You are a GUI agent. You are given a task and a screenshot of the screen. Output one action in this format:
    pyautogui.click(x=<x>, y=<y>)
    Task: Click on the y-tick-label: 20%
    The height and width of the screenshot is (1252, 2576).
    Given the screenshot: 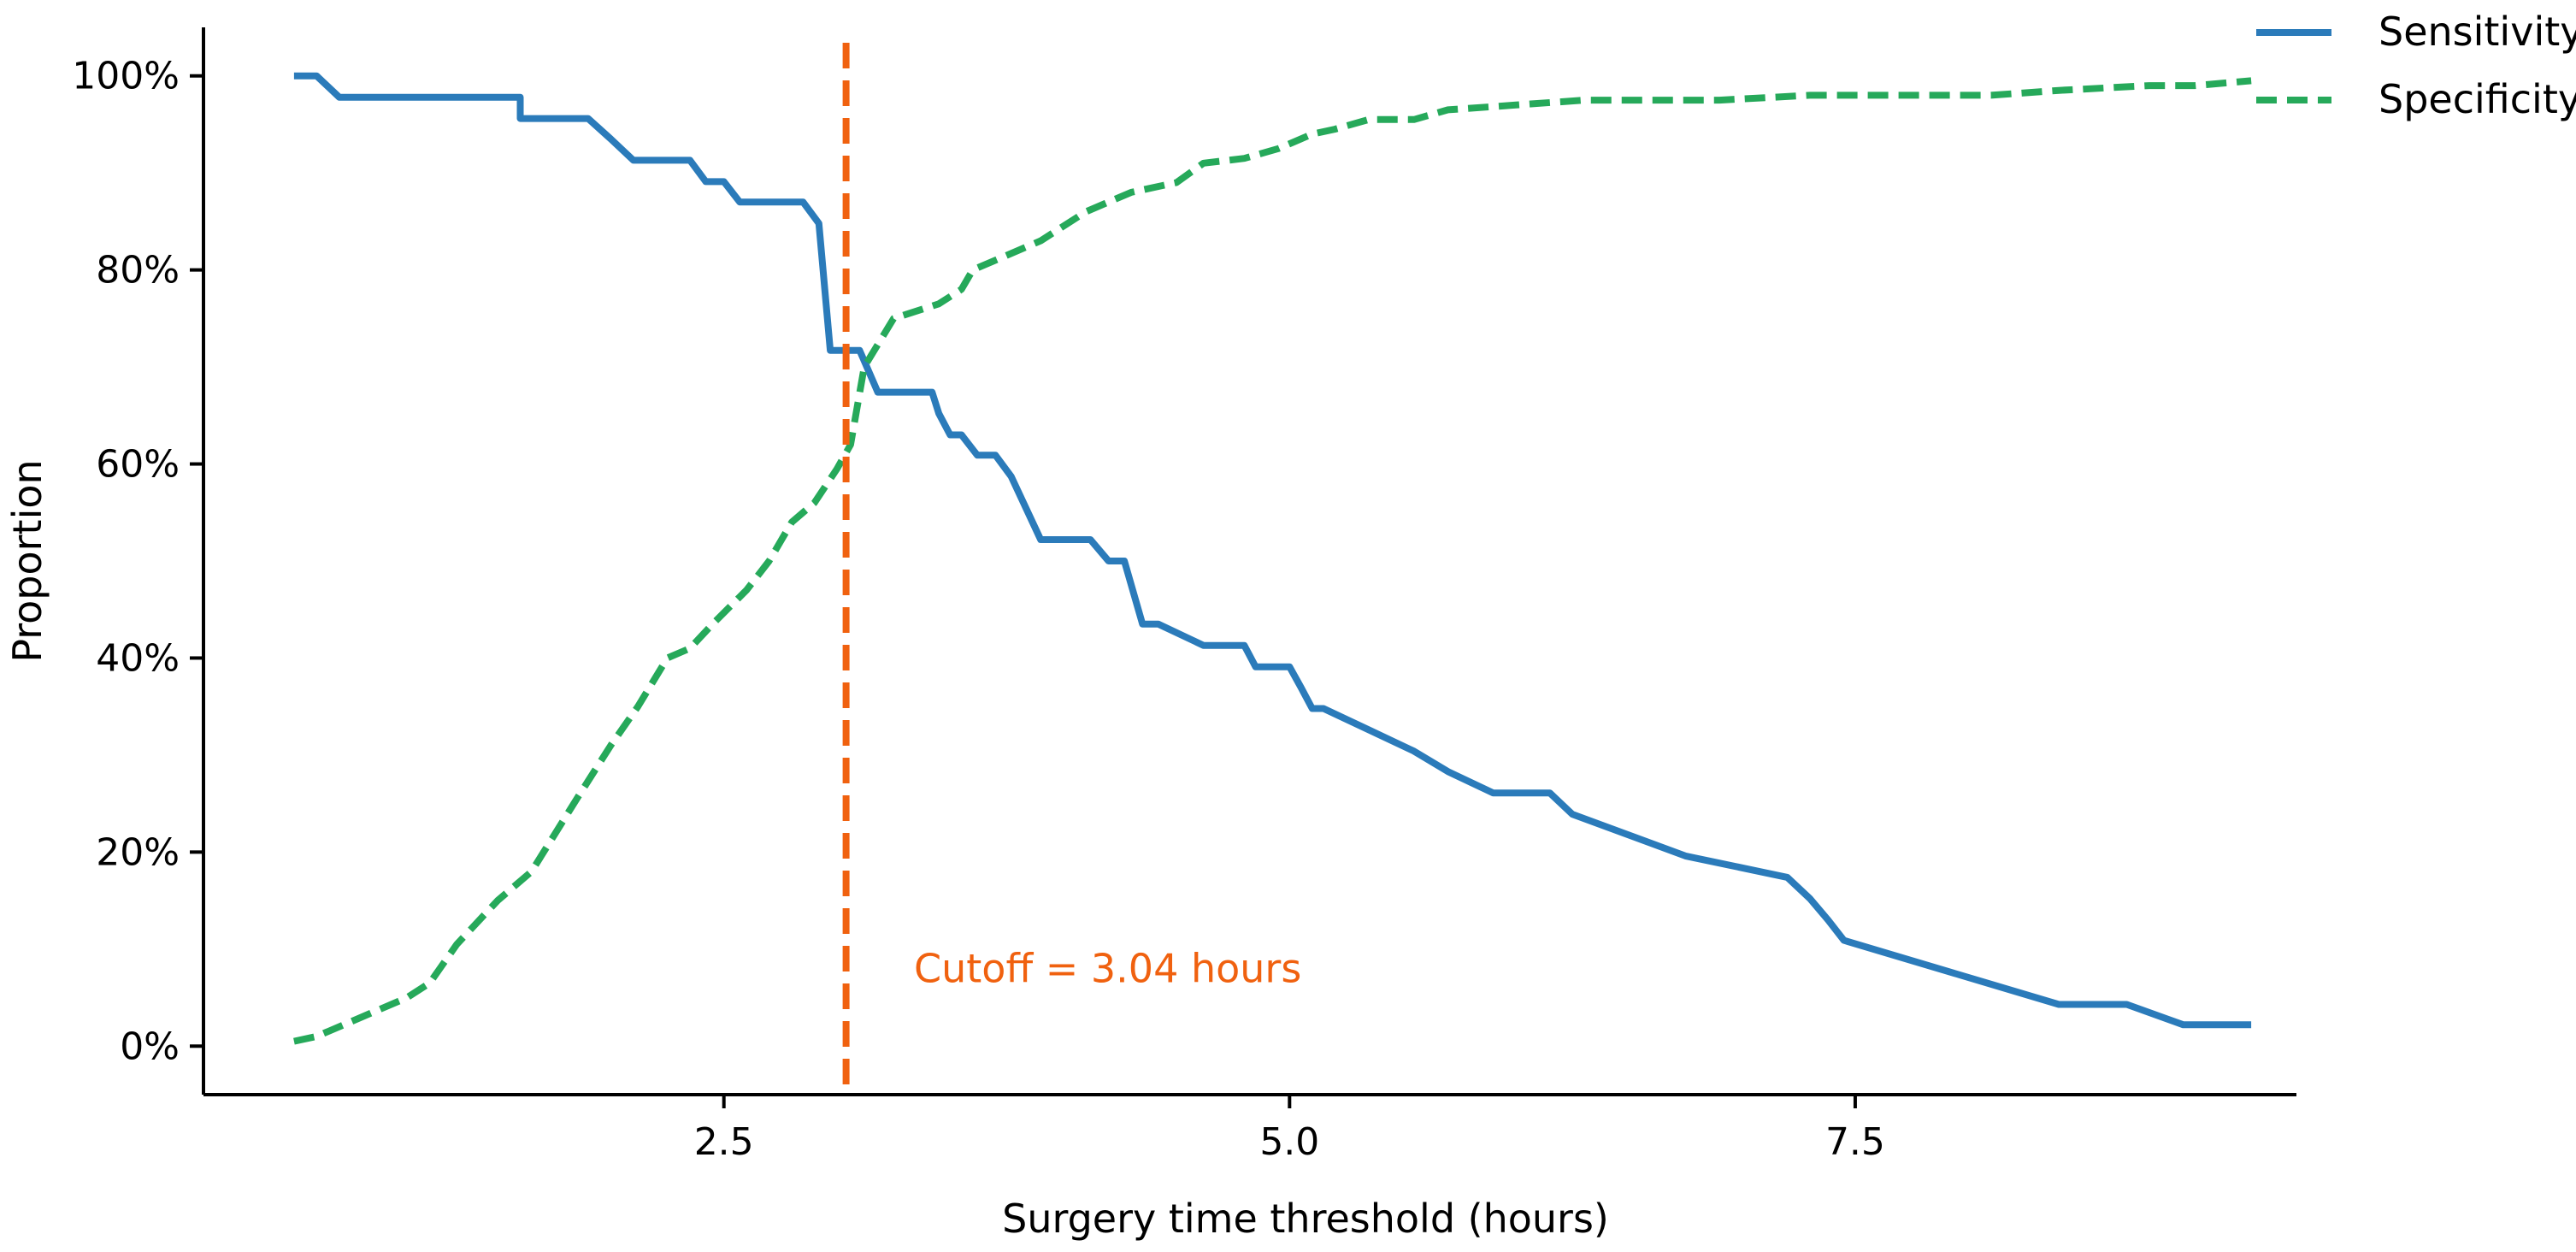 What is the action you would take?
    pyautogui.click(x=138, y=852)
    